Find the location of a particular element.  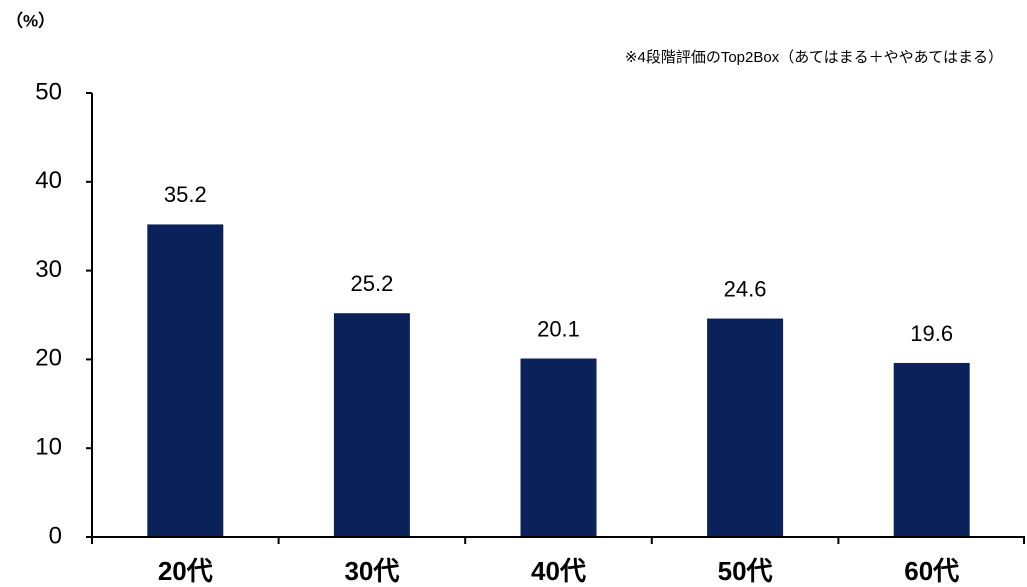

y-tick-label: 30 is located at coordinates (48, 269).